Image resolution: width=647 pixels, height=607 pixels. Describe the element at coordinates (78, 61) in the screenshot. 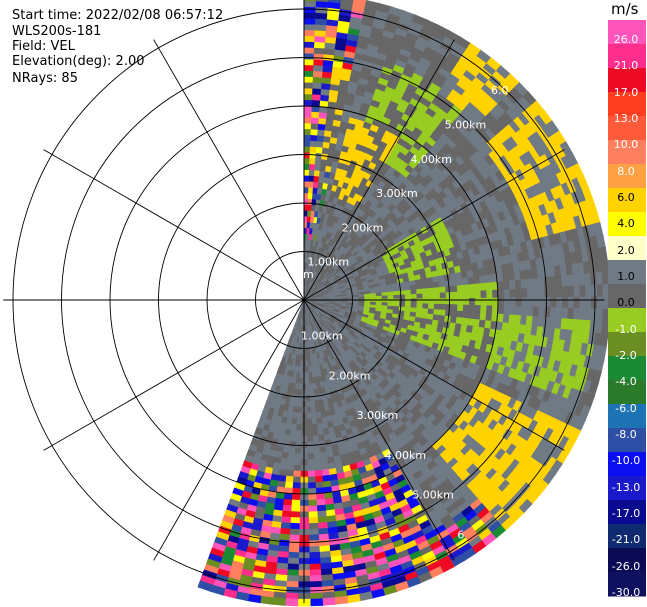

I see `elevation-label: Elevation(deg): 2.00` at that location.